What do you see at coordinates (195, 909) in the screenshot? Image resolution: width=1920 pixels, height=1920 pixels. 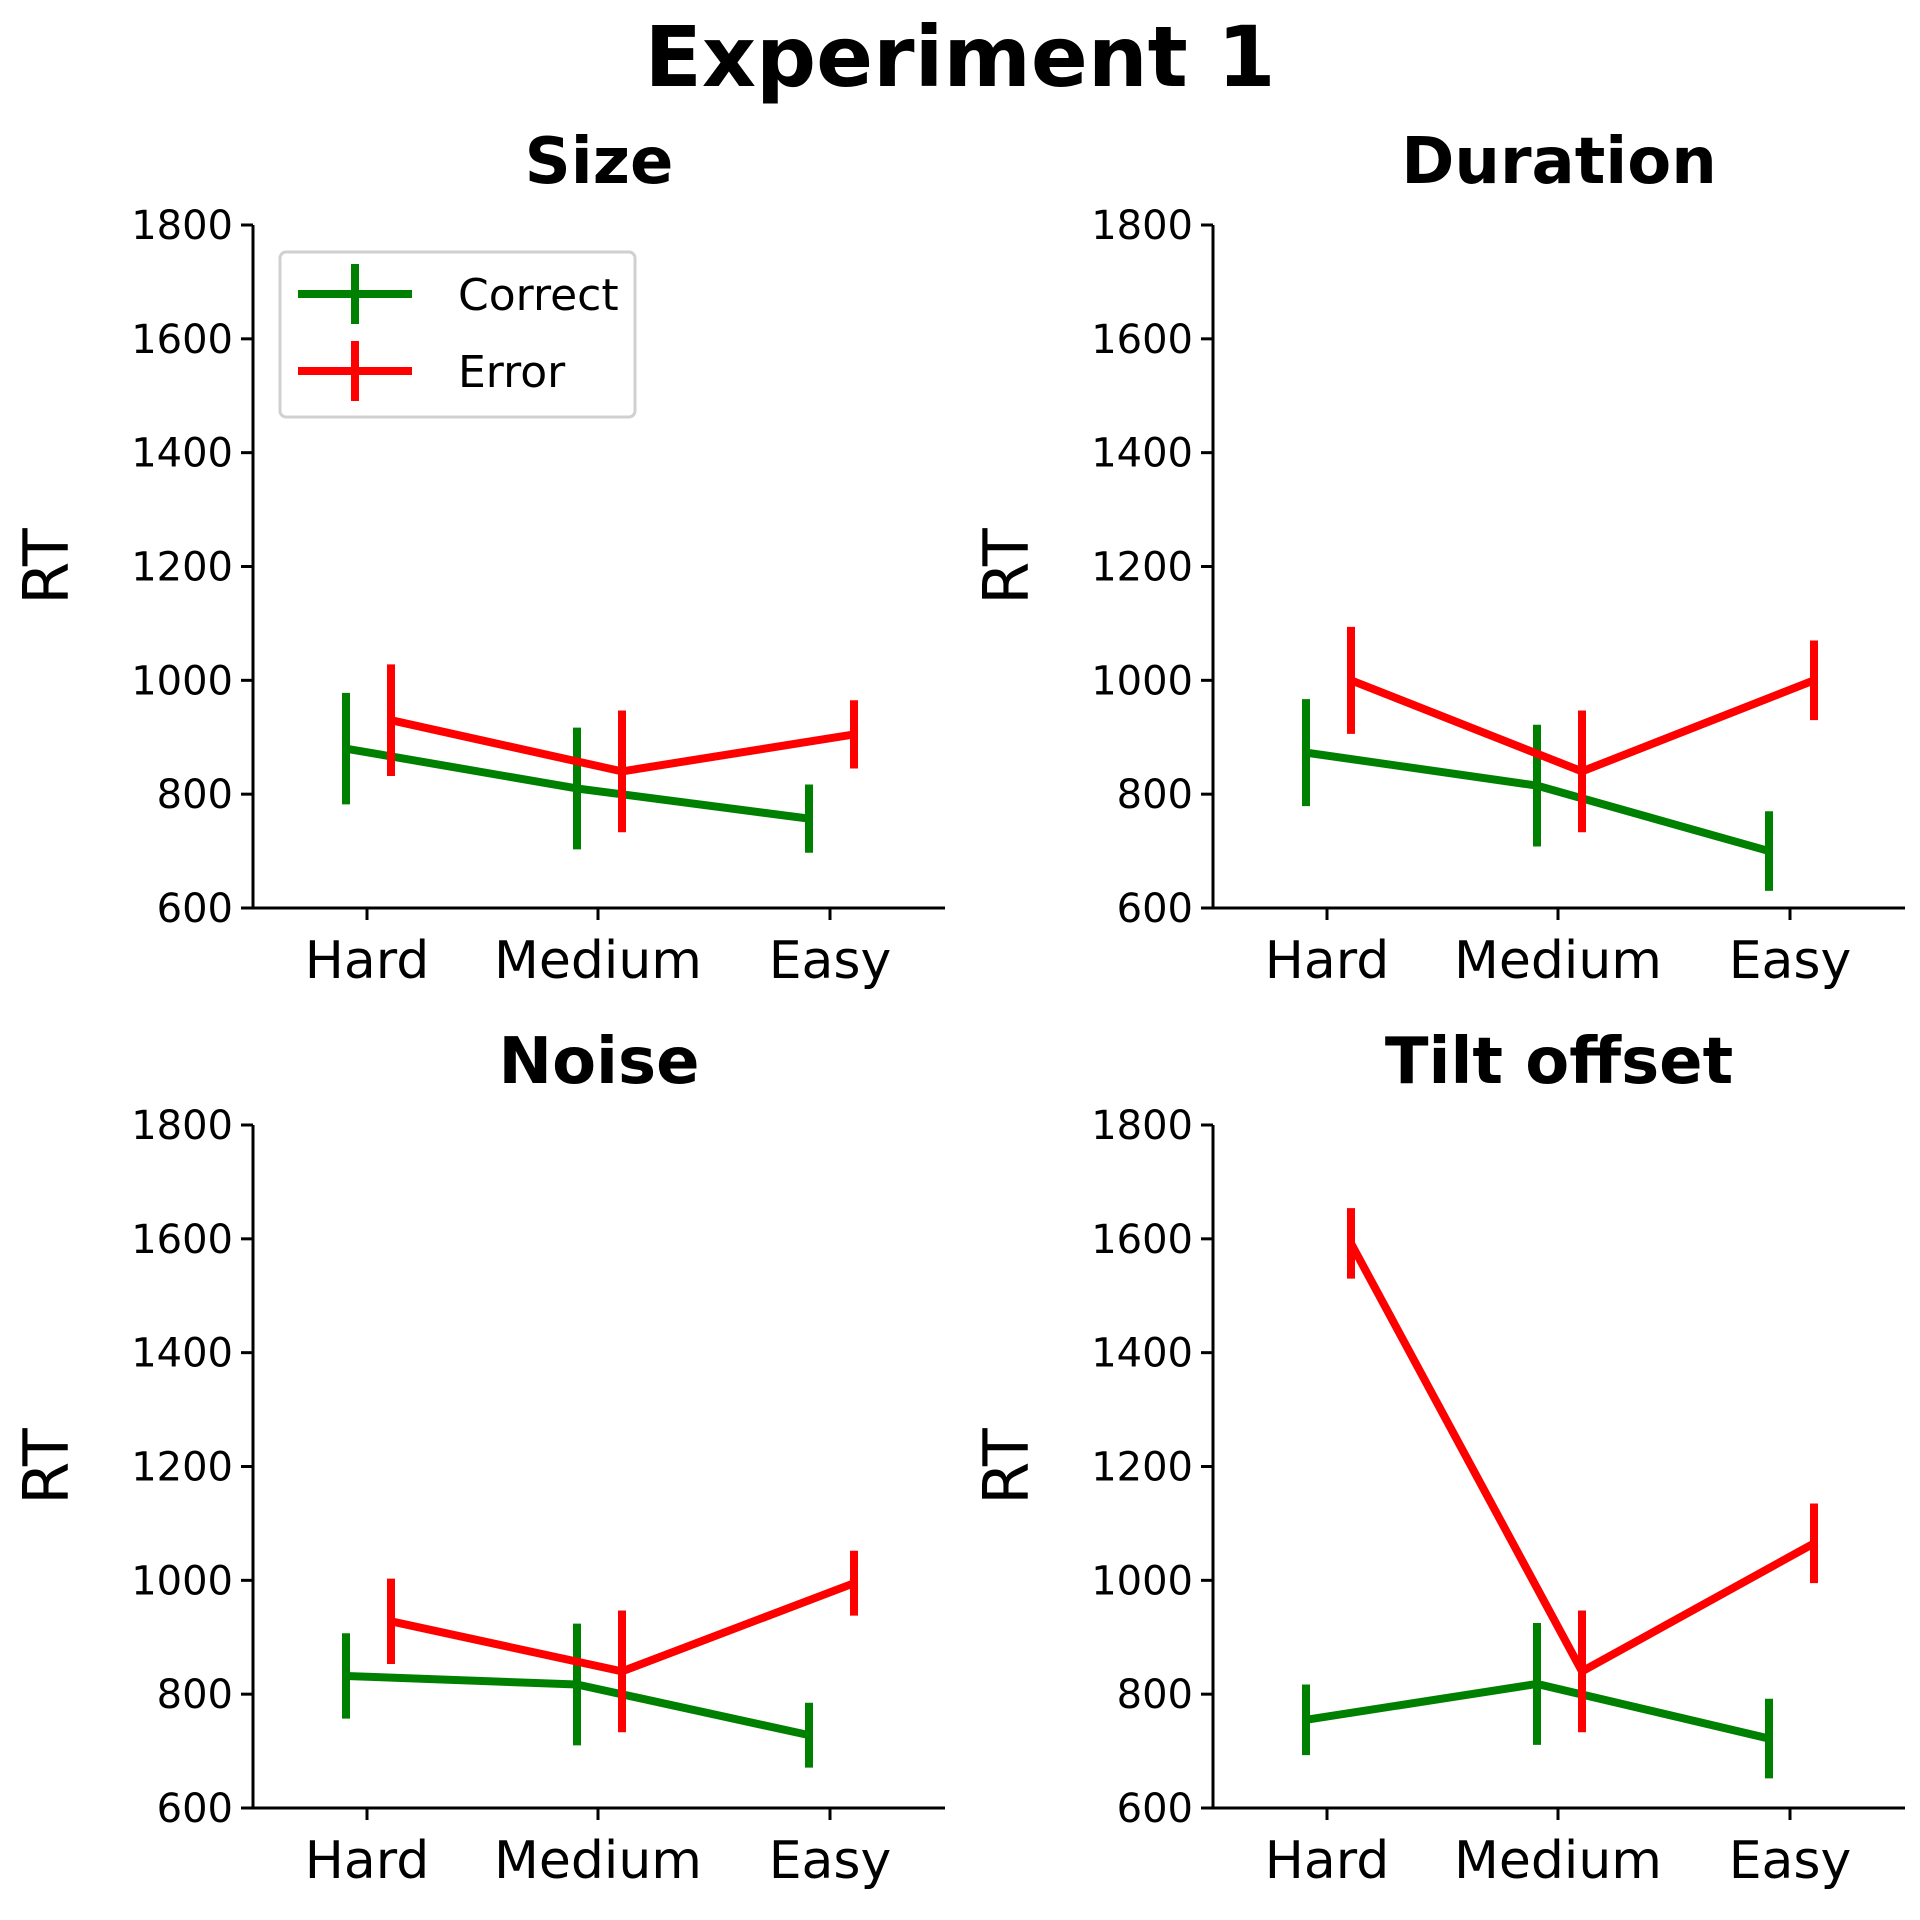 I see `panel-1-ytick-label: 600` at bounding box center [195, 909].